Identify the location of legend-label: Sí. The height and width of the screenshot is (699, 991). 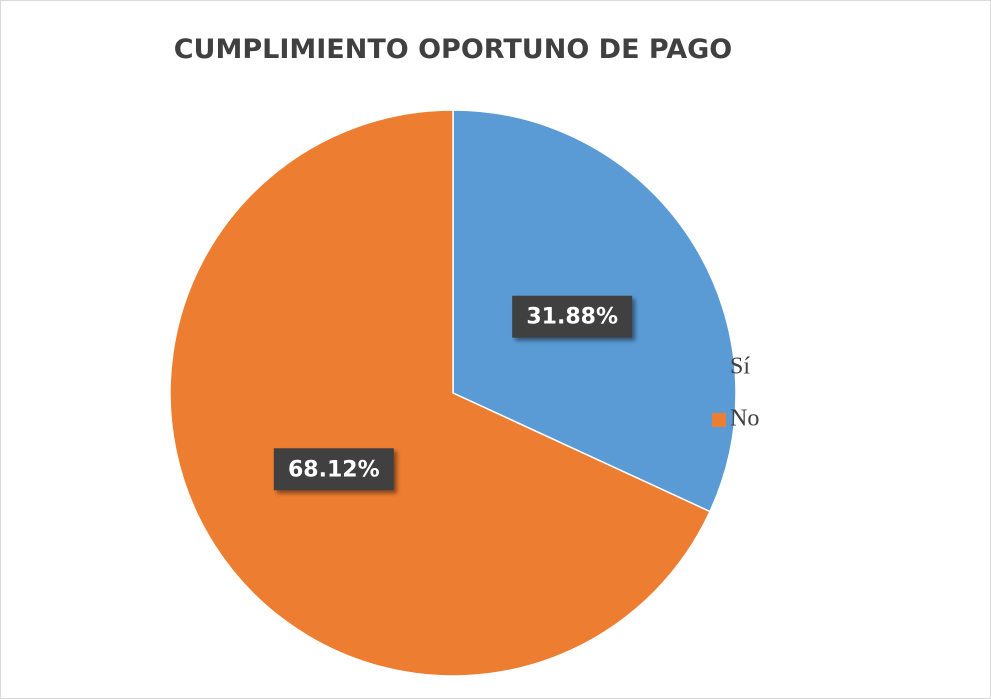
(740, 367).